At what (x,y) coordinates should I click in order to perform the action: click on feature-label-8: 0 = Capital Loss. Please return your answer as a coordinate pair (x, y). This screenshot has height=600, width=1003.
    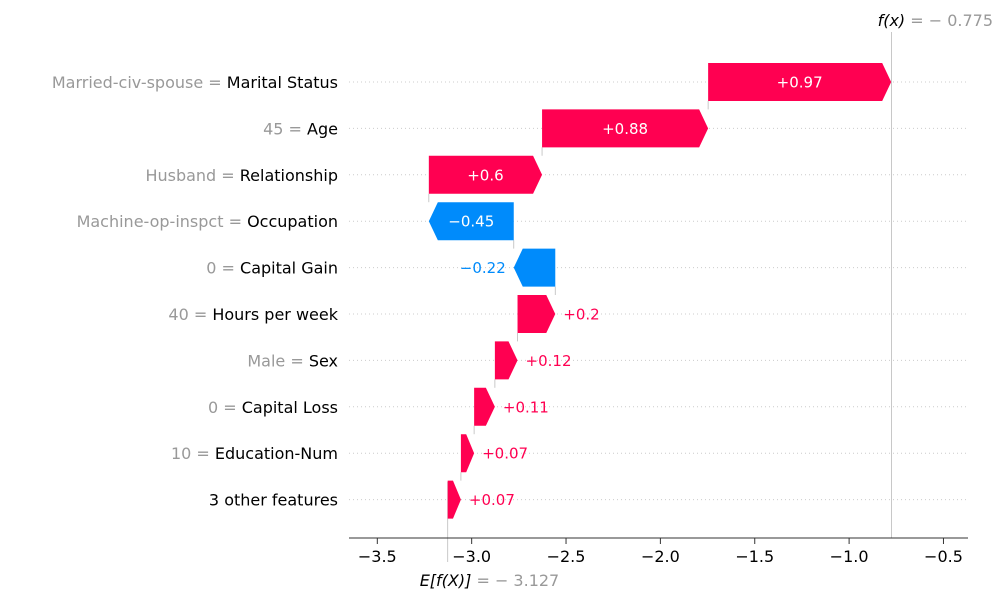
    Looking at the image, I should click on (273, 406).